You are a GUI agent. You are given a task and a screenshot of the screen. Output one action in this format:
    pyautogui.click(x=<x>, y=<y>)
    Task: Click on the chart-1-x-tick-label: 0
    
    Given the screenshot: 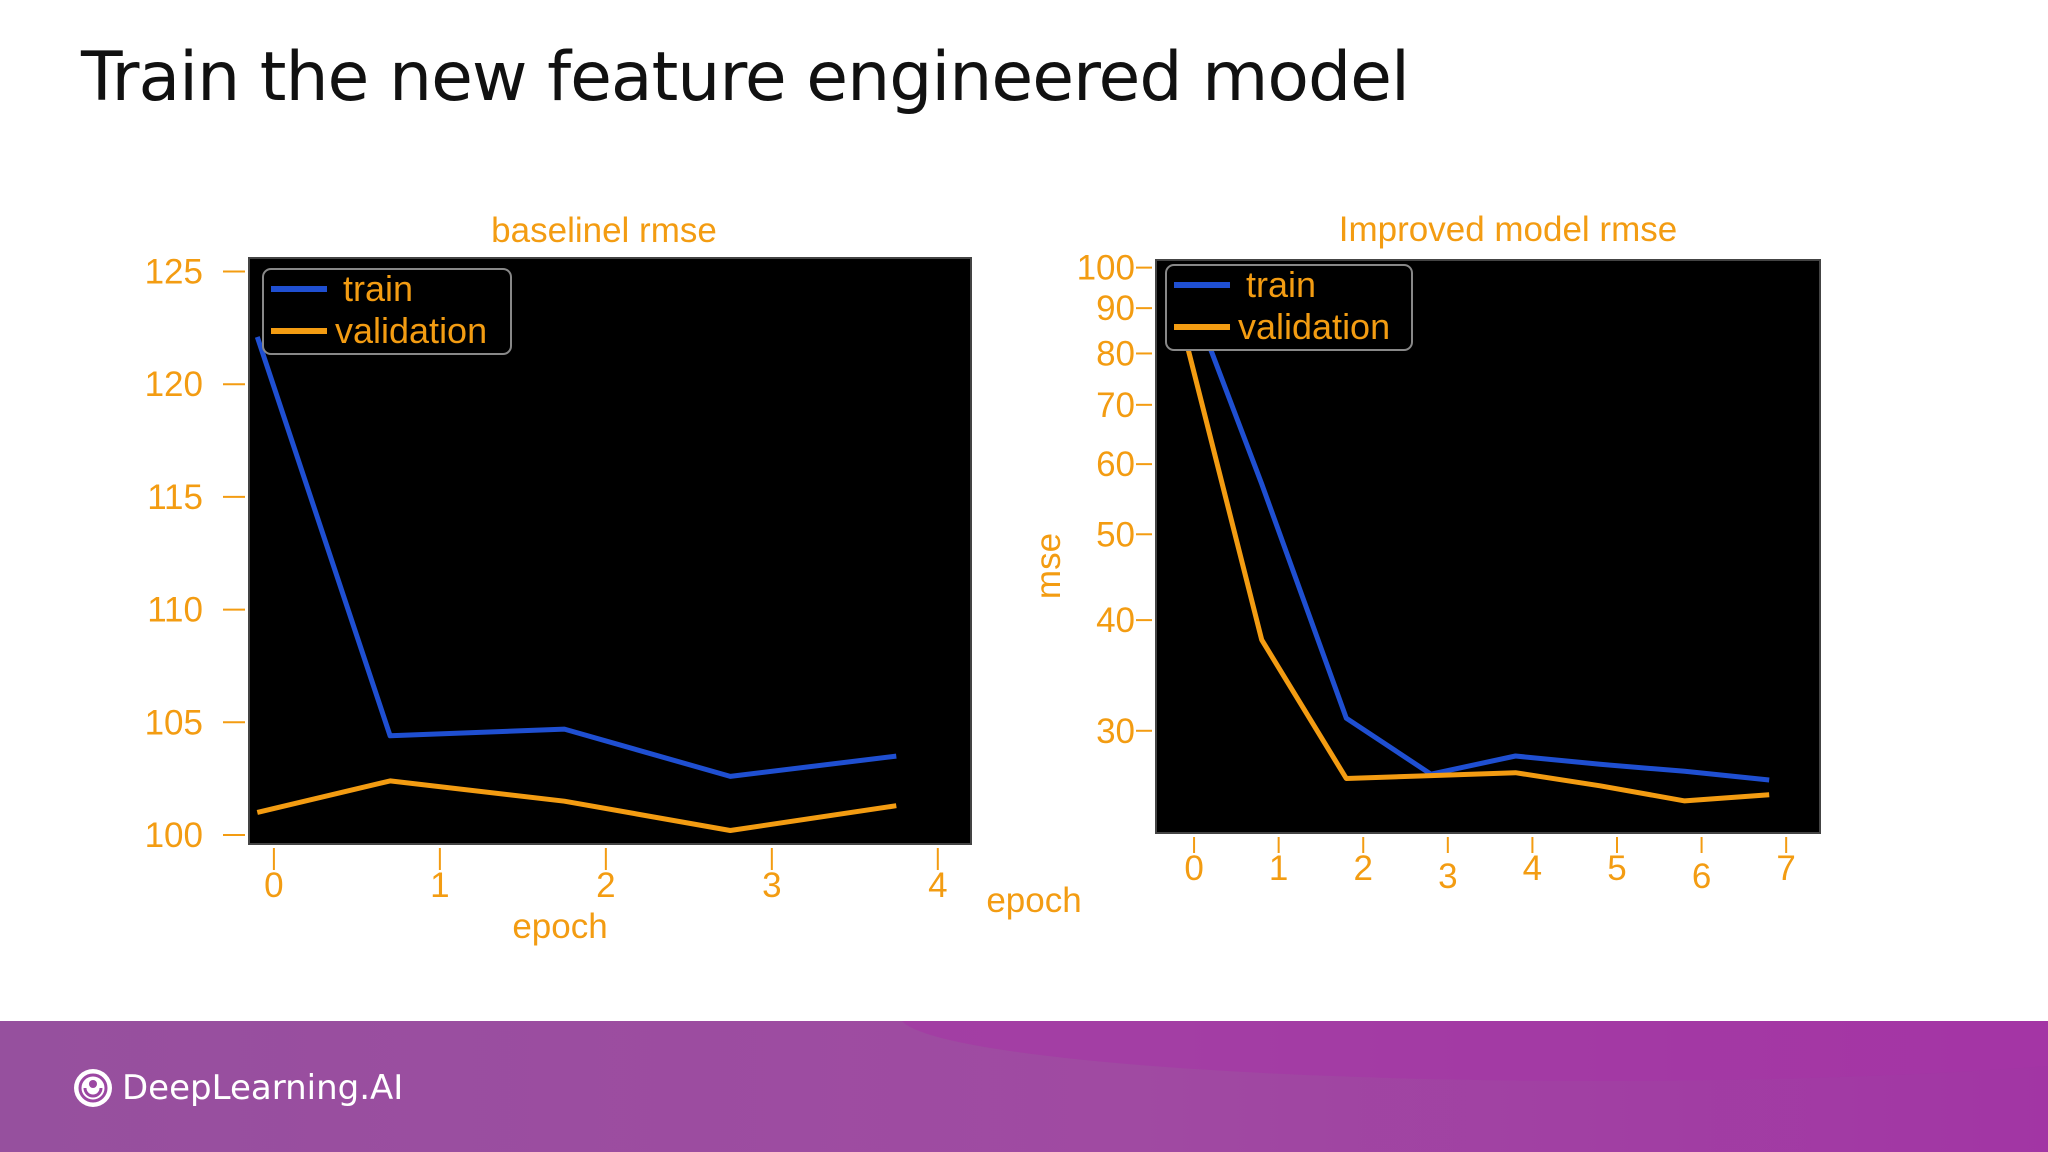 What is the action you would take?
    pyautogui.click(x=1193, y=868)
    